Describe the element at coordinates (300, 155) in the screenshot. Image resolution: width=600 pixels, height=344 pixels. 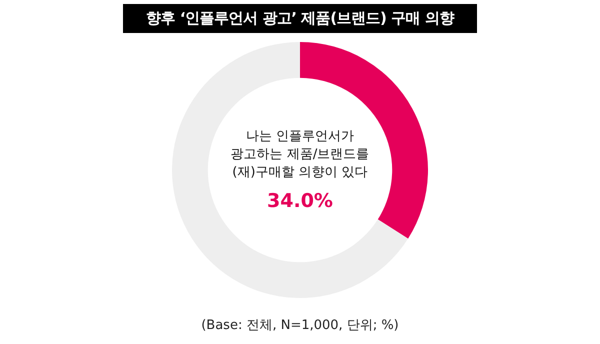
I see `slice-label: 나는 인플루언서가 광고하는 제품/브랜드를 (재)구매할 의향이 있다` at that location.